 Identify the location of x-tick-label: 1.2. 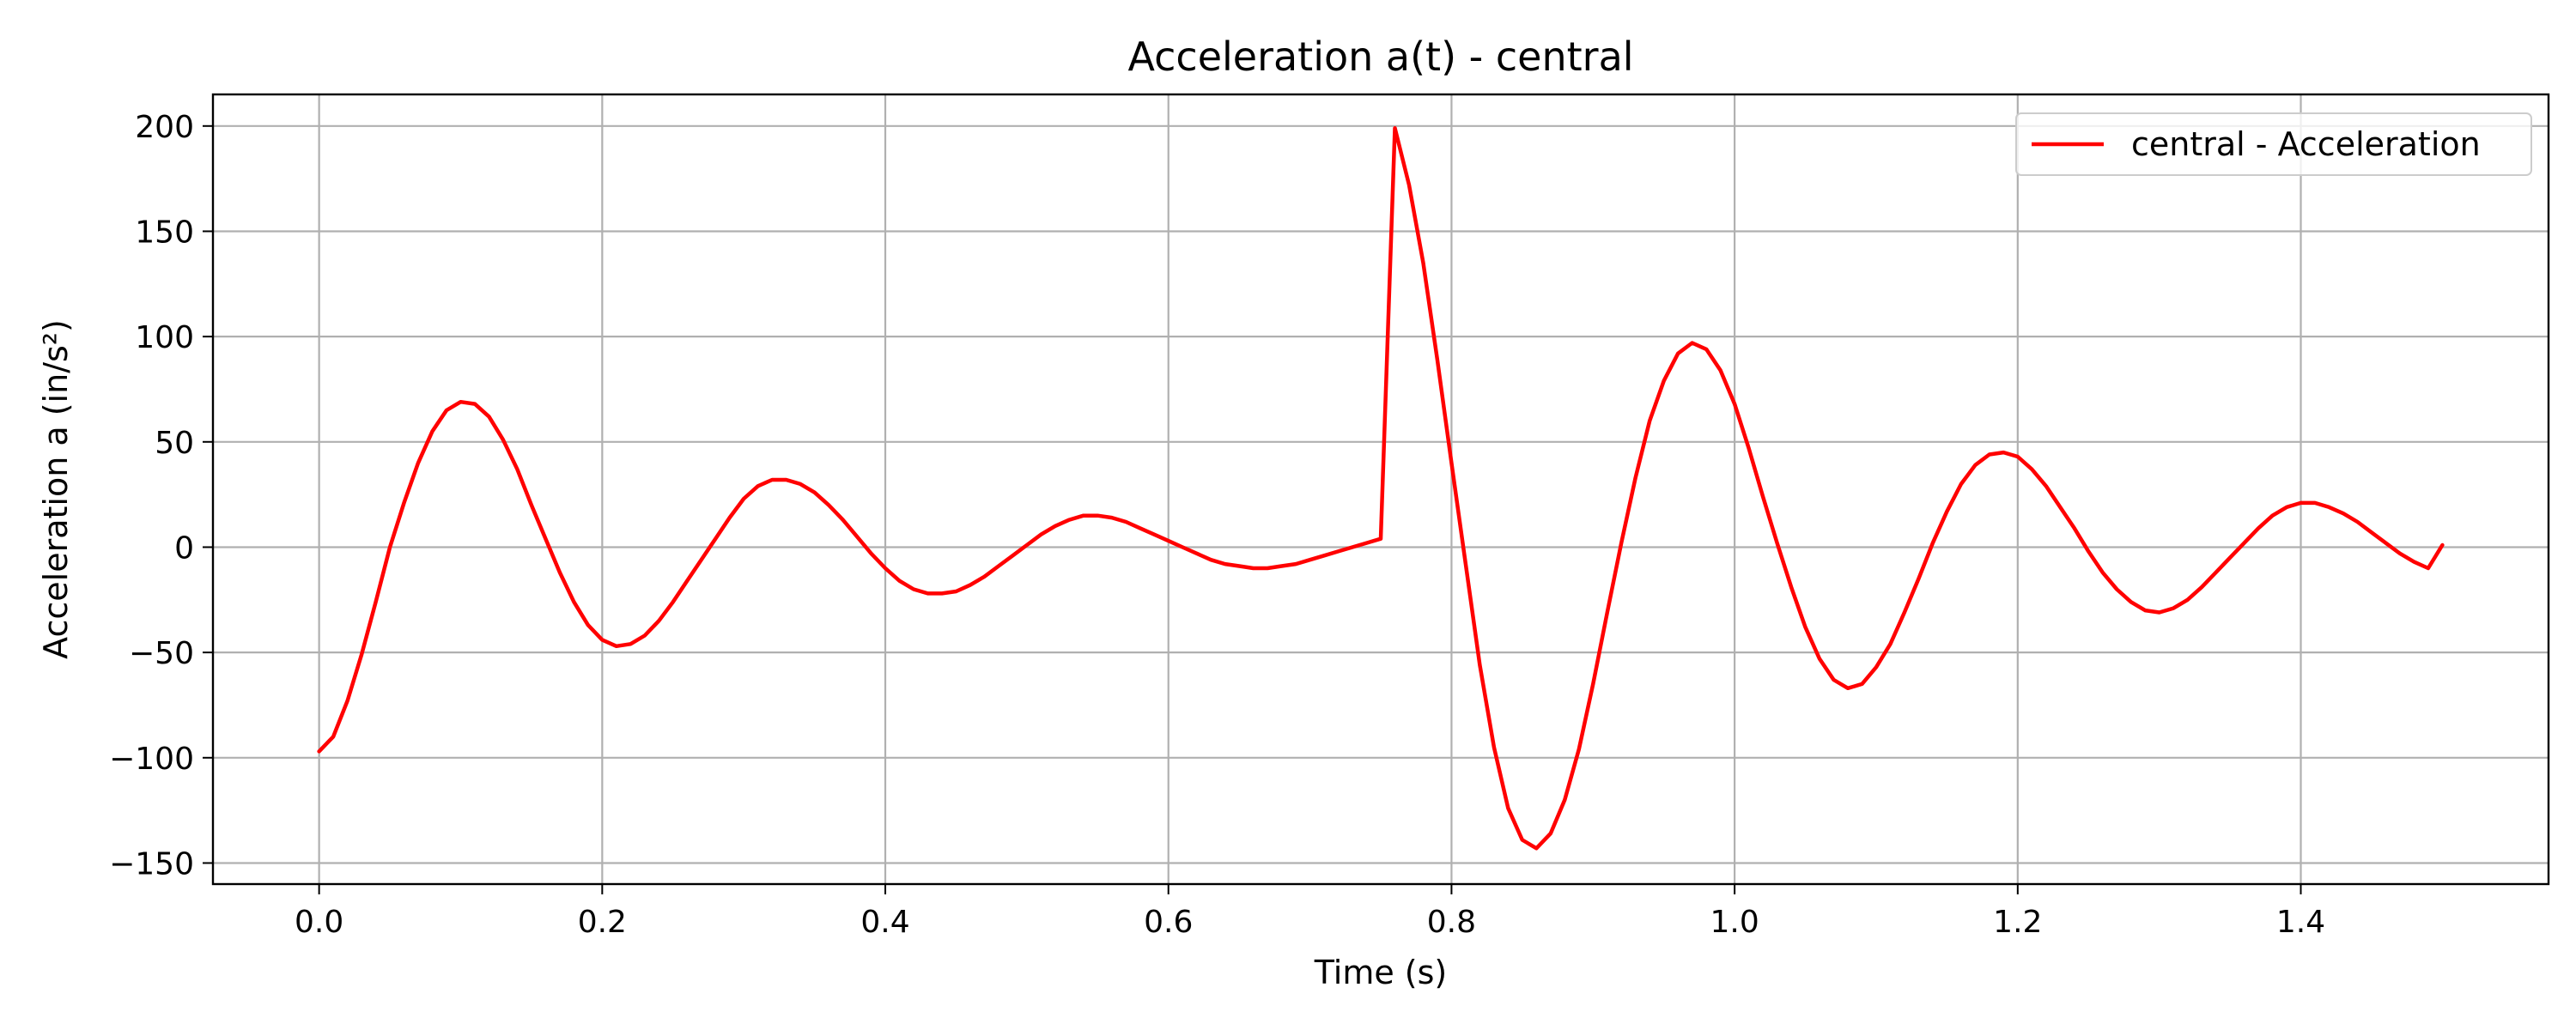
(2018, 922).